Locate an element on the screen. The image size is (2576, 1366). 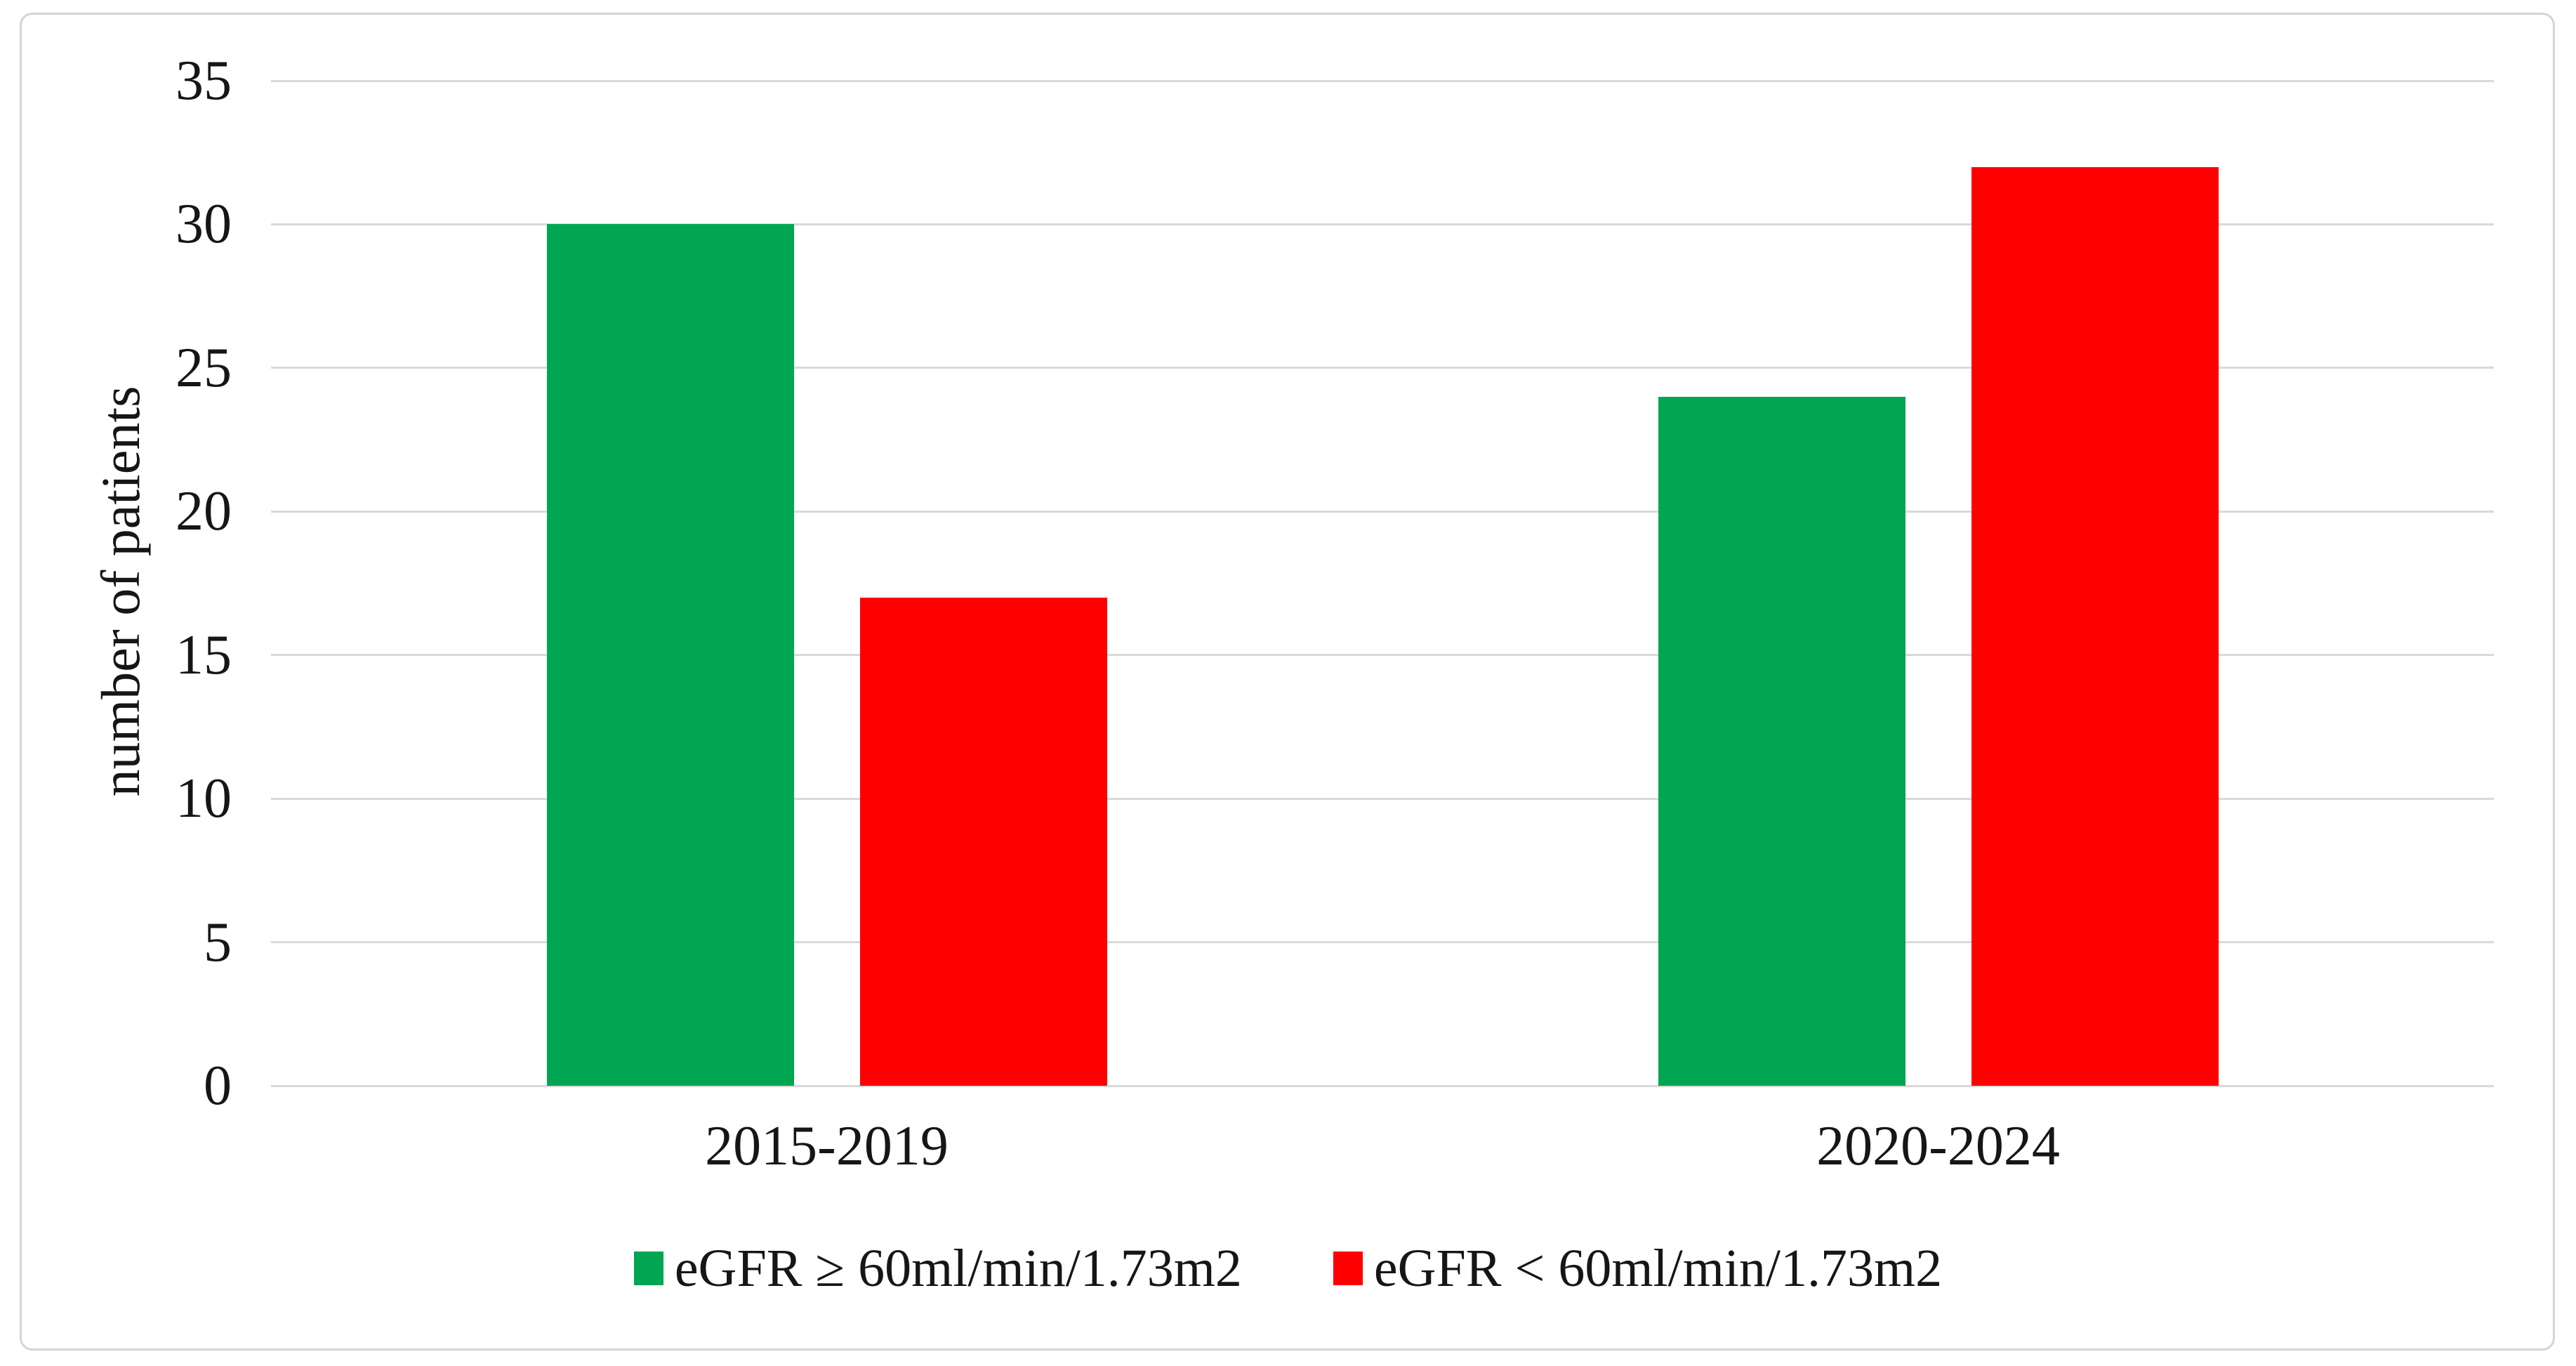
y-tick-label-0: 0 is located at coordinates (218, 1086).